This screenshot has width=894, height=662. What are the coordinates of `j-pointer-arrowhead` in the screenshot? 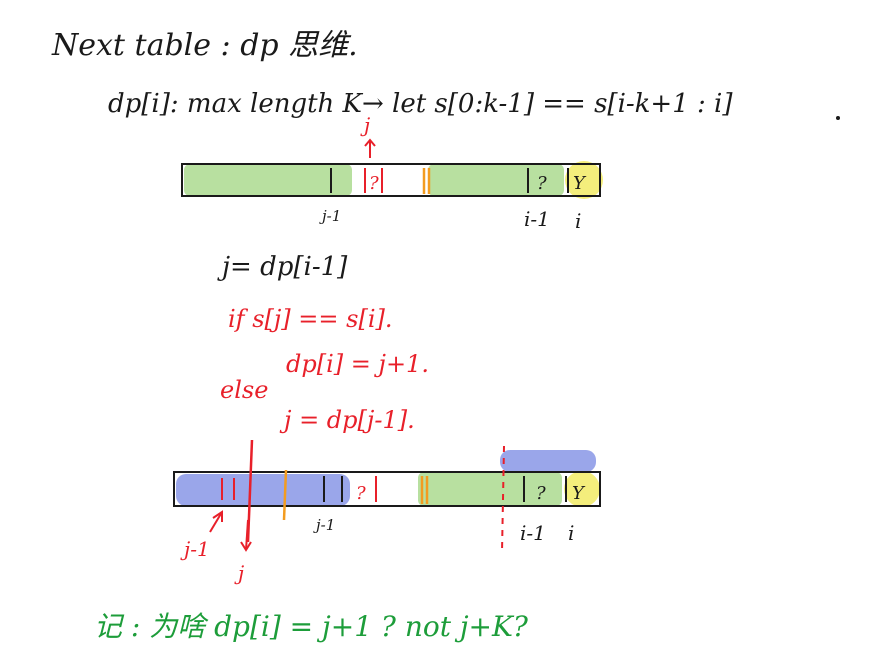 It's located at (370, 142).